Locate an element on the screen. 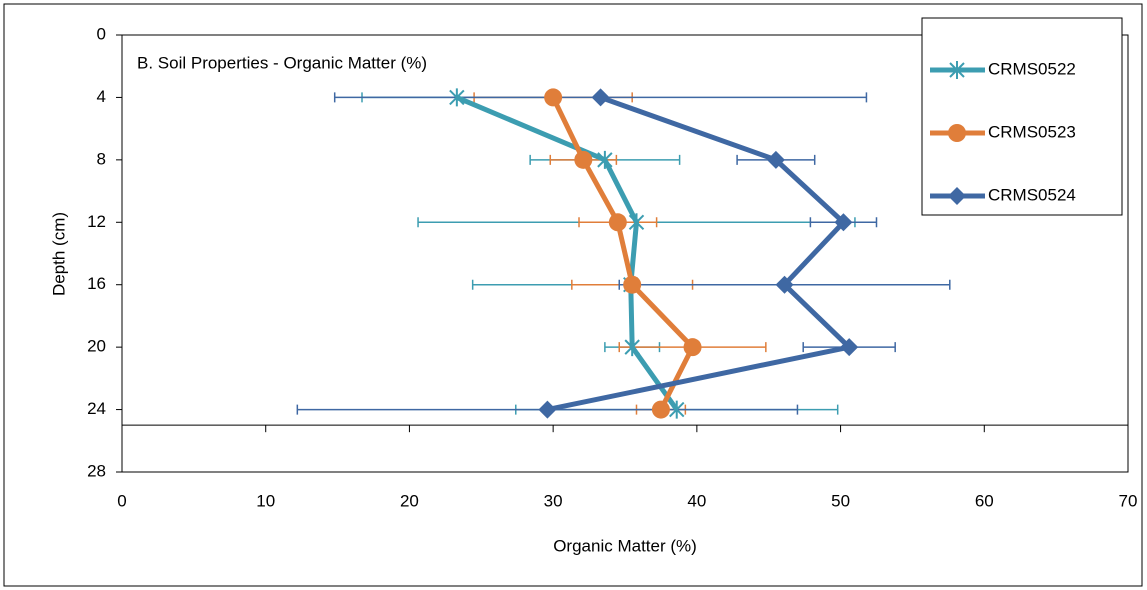 This screenshot has height=590, width=1147. y-tick-label: 12 is located at coordinates (96, 221).